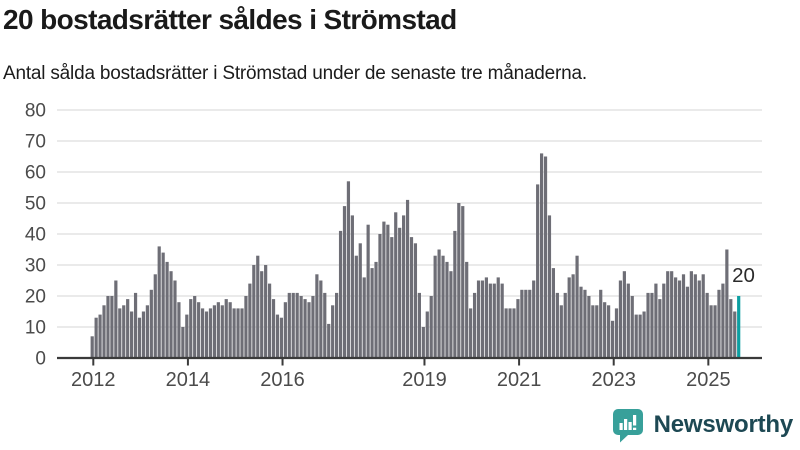  I want to click on page-title: 20 bostadsrätter såldes i Strömstad, so click(230, 19).